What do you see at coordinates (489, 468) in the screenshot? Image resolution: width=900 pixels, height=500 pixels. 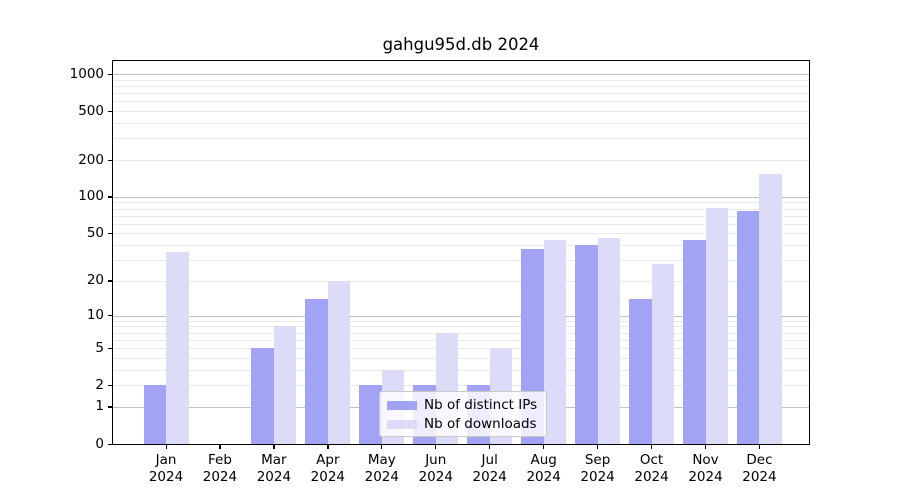 I see `x-tick-label-jul: Jul 2024` at bounding box center [489, 468].